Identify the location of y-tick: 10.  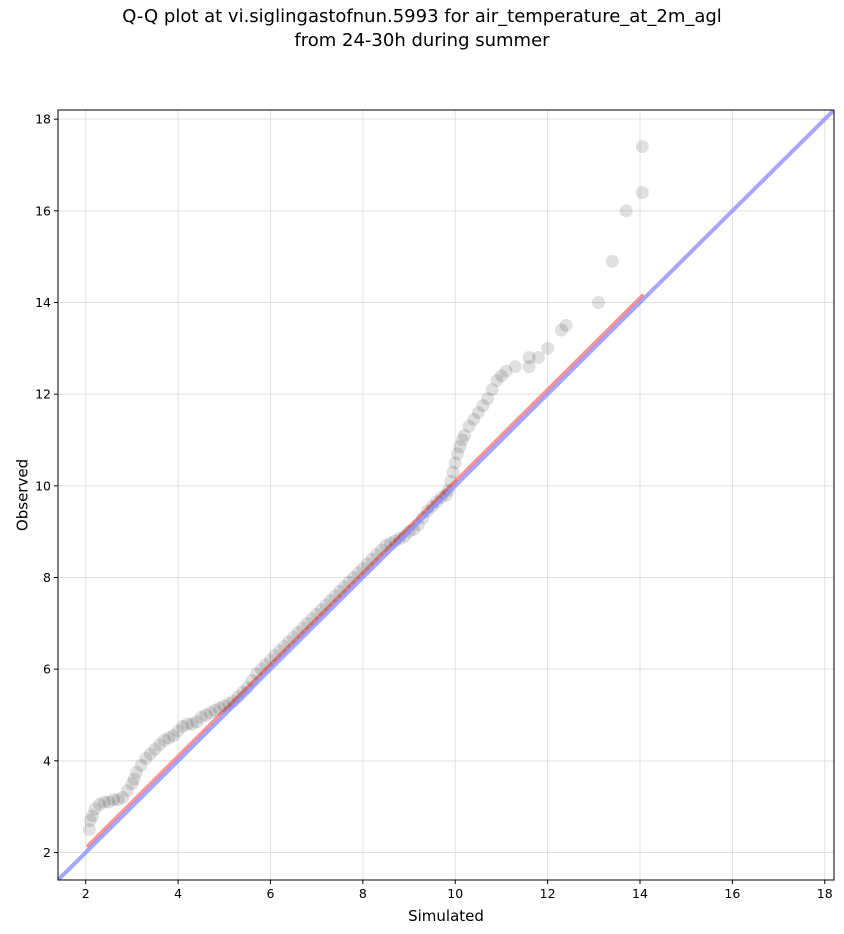
(46, 485).